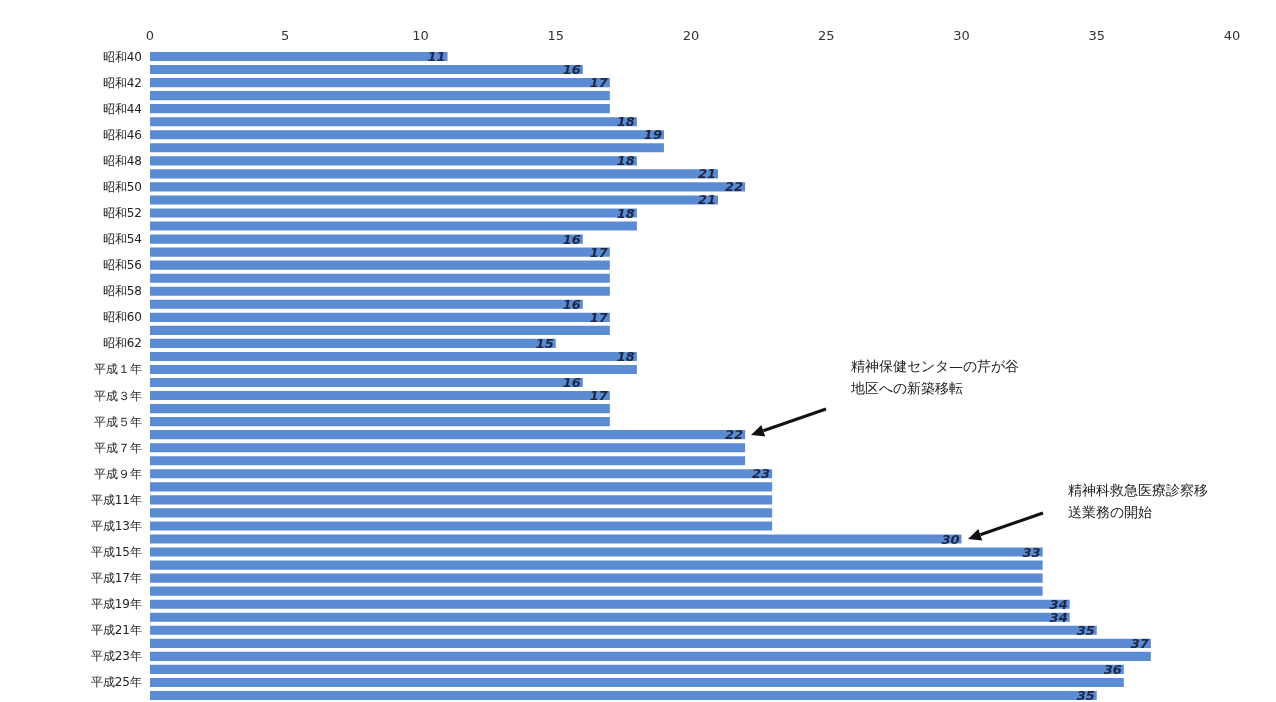 The height and width of the screenshot is (702, 1276). What do you see at coordinates (122, 317) in the screenshot?
I see `y-tick-label: 昭和60` at bounding box center [122, 317].